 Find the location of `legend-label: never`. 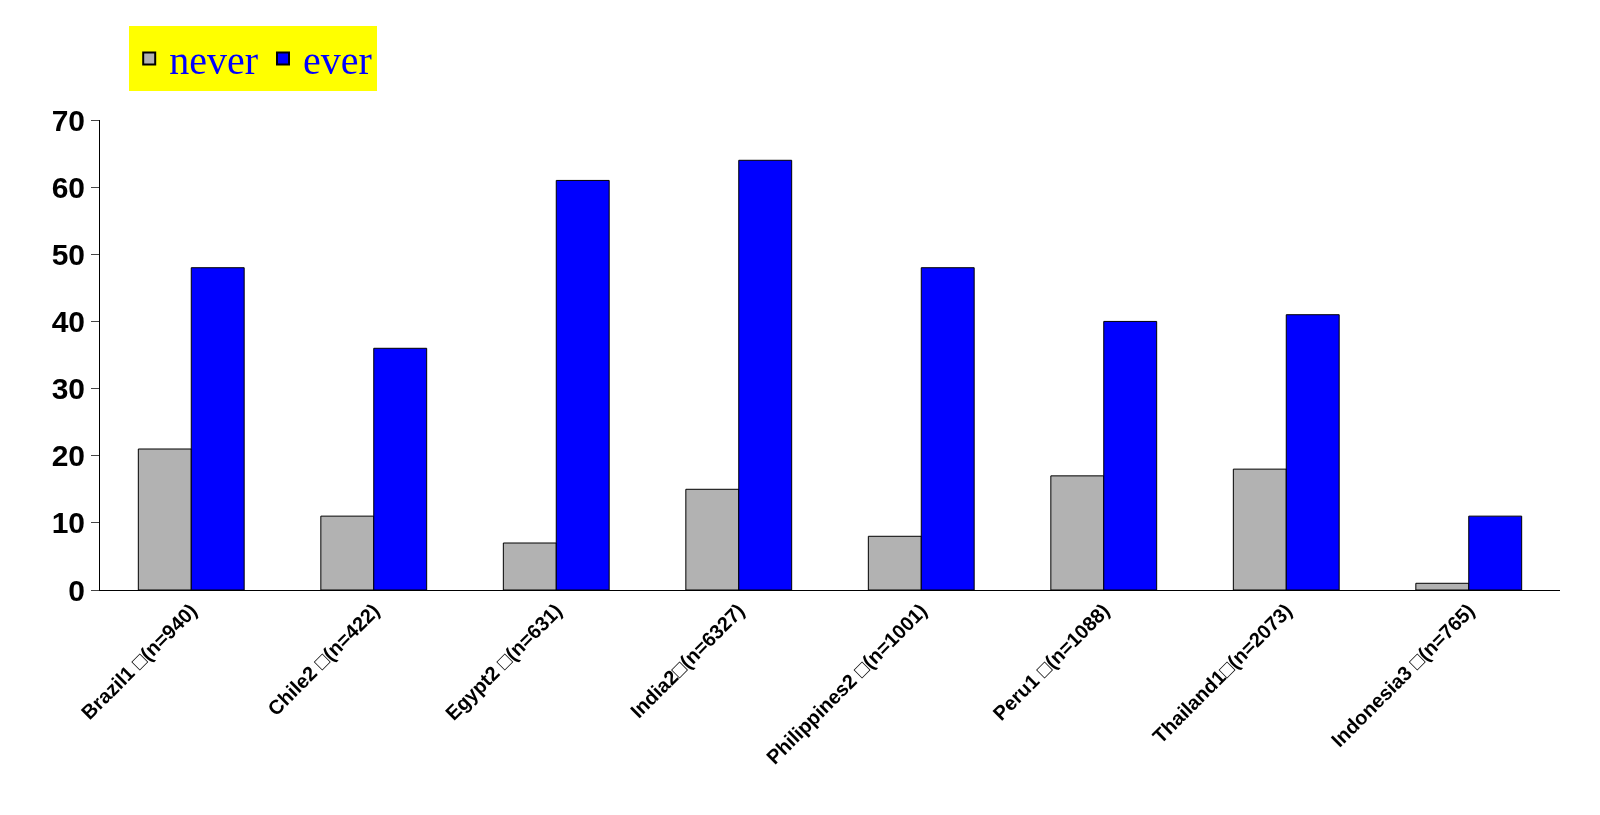

legend-label: never is located at coordinates (214, 61).